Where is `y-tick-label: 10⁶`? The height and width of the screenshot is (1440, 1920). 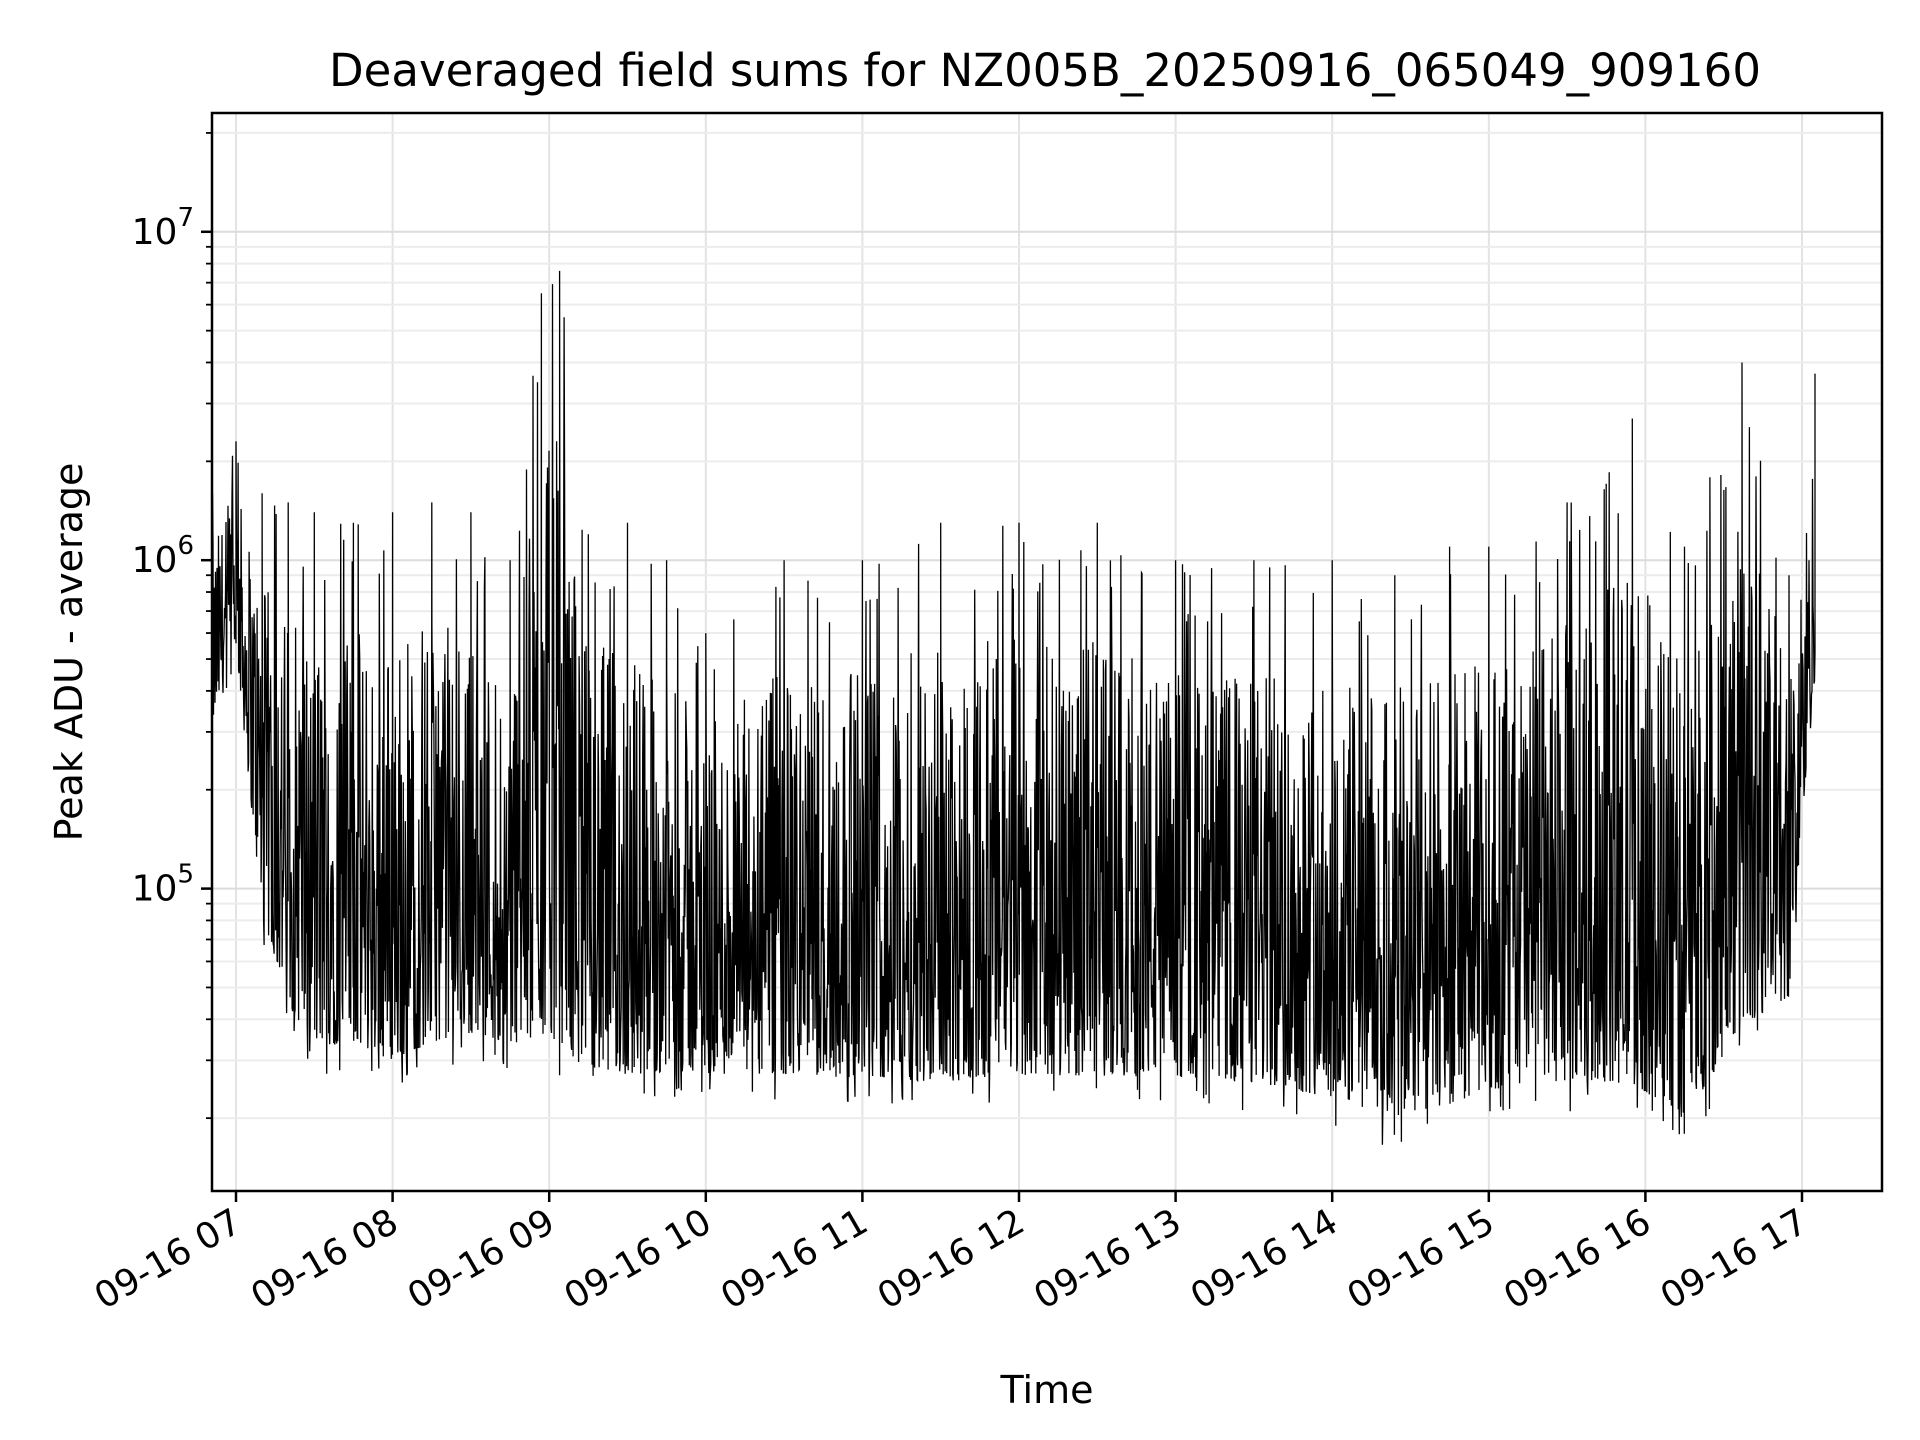 y-tick-label: 10⁶ is located at coordinates (163, 556).